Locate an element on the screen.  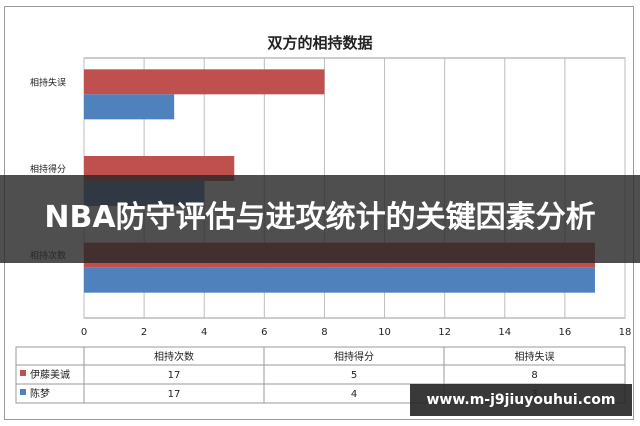
x-tick-label: 18 is located at coordinates (625, 332).